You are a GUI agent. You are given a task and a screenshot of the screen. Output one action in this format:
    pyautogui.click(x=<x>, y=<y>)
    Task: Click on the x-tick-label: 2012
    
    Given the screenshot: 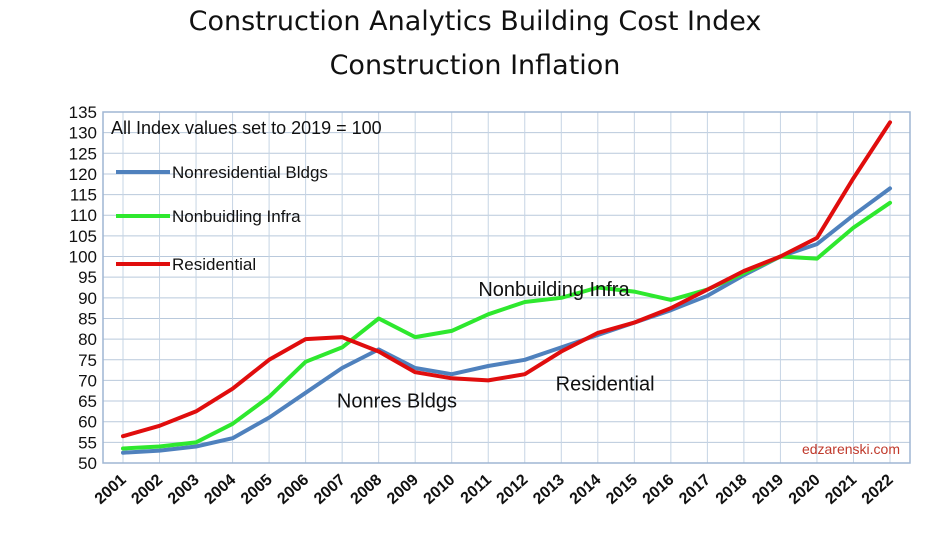 What is the action you would take?
    pyautogui.click(x=513, y=489)
    